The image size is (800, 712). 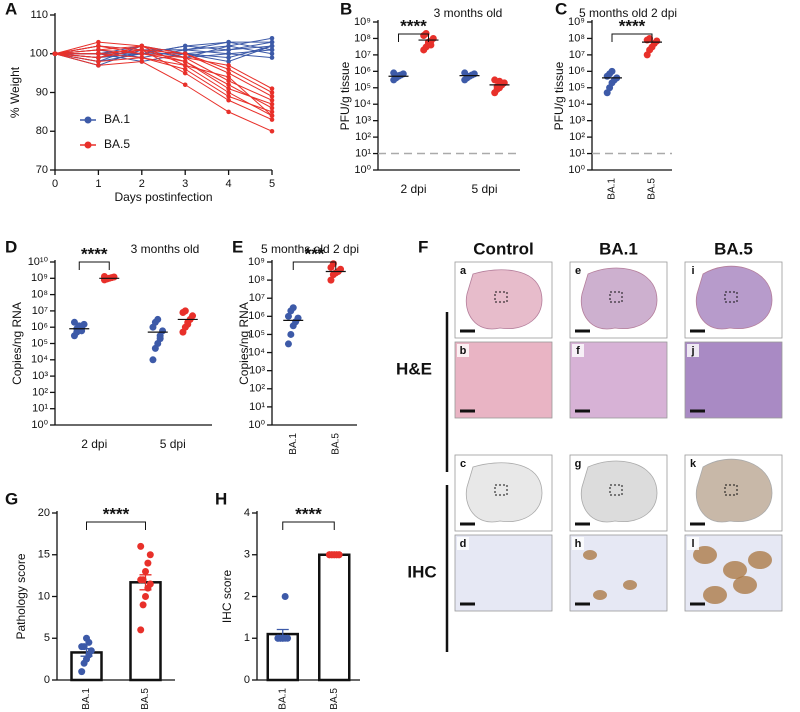 What do you see at coordinates (315, 253) in the screenshot?
I see `significance-label: ***` at bounding box center [315, 253].